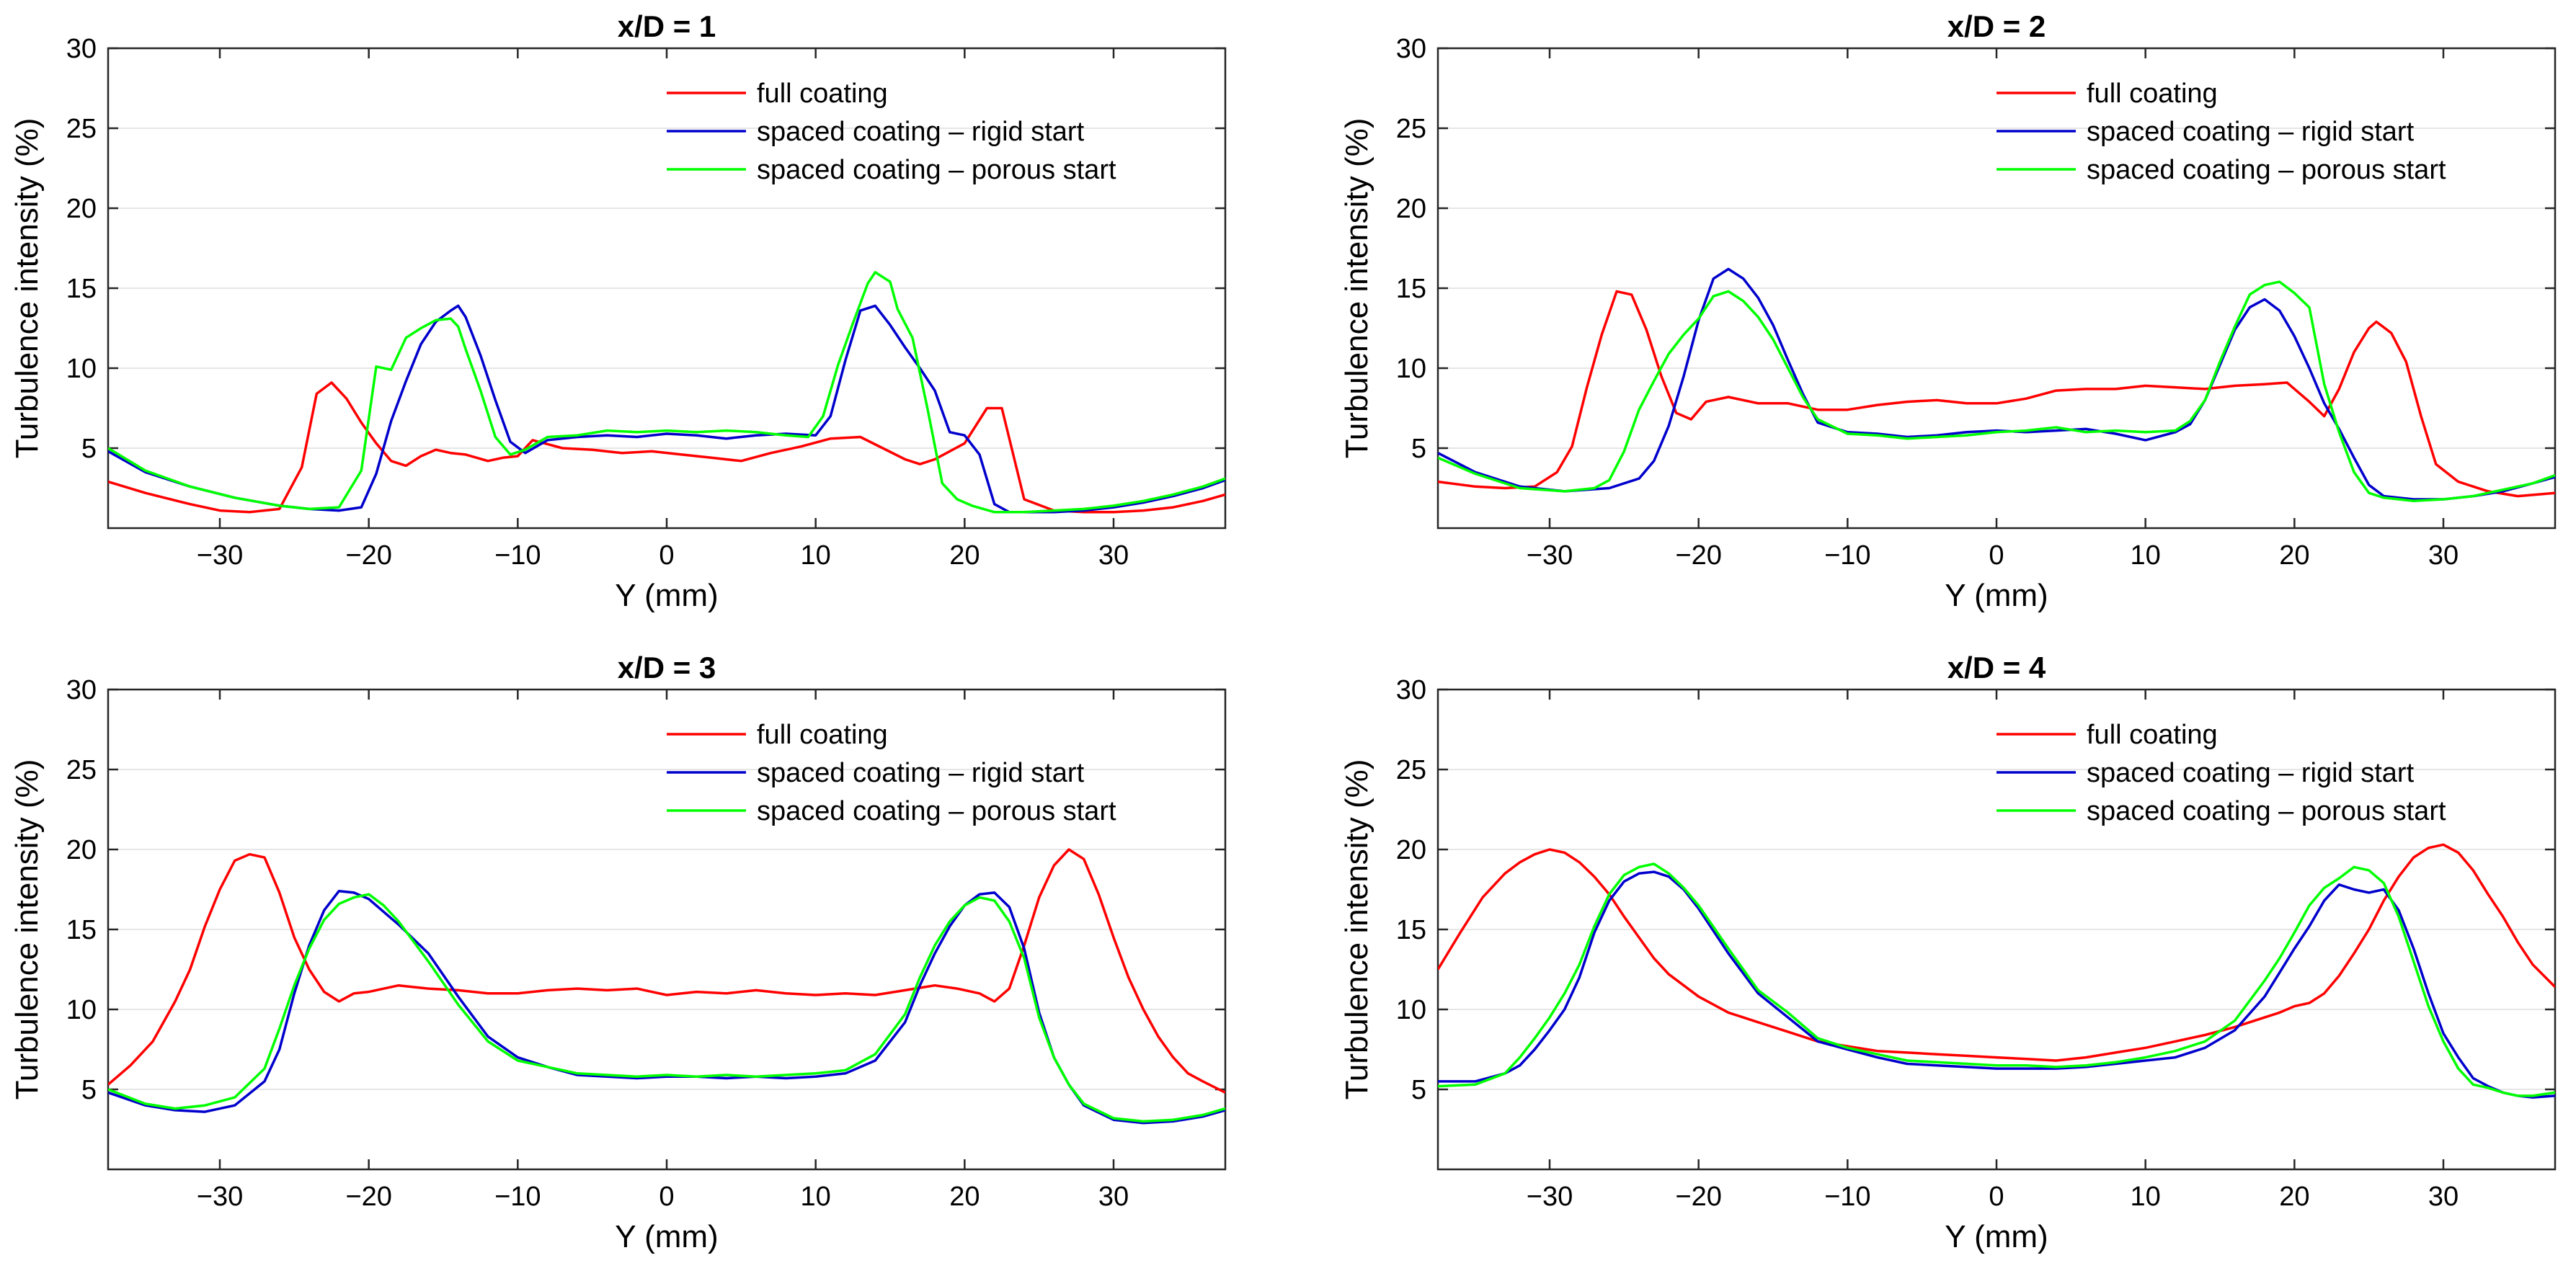 The width and height of the screenshot is (2576, 1276). Describe the element at coordinates (667, 26) in the screenshot. I see `chart-title: x/D = 1` at that location.